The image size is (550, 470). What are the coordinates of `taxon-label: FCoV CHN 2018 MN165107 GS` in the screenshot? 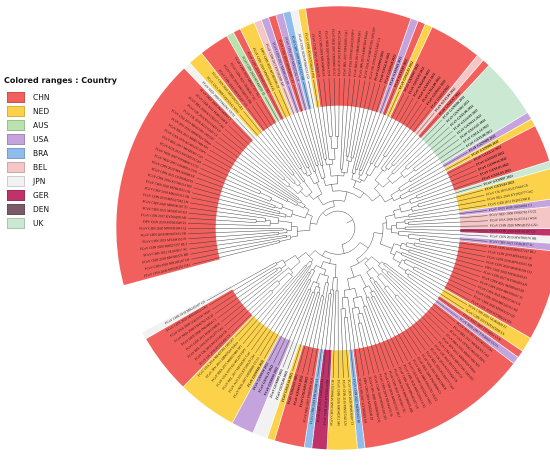 It's located at (513, 231).